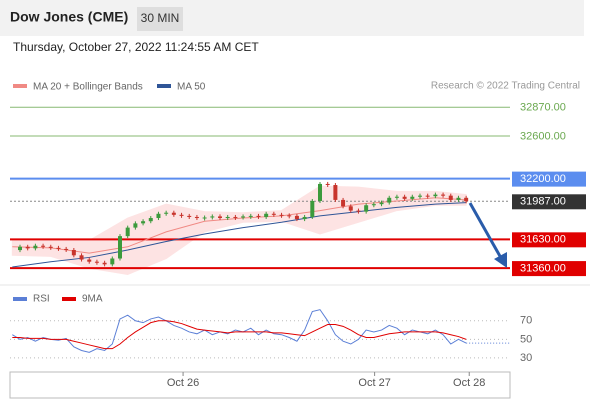 This screenshot has width=590, height=400. I want to click on timeframe-label: 30 MIN, so click(160, 18).